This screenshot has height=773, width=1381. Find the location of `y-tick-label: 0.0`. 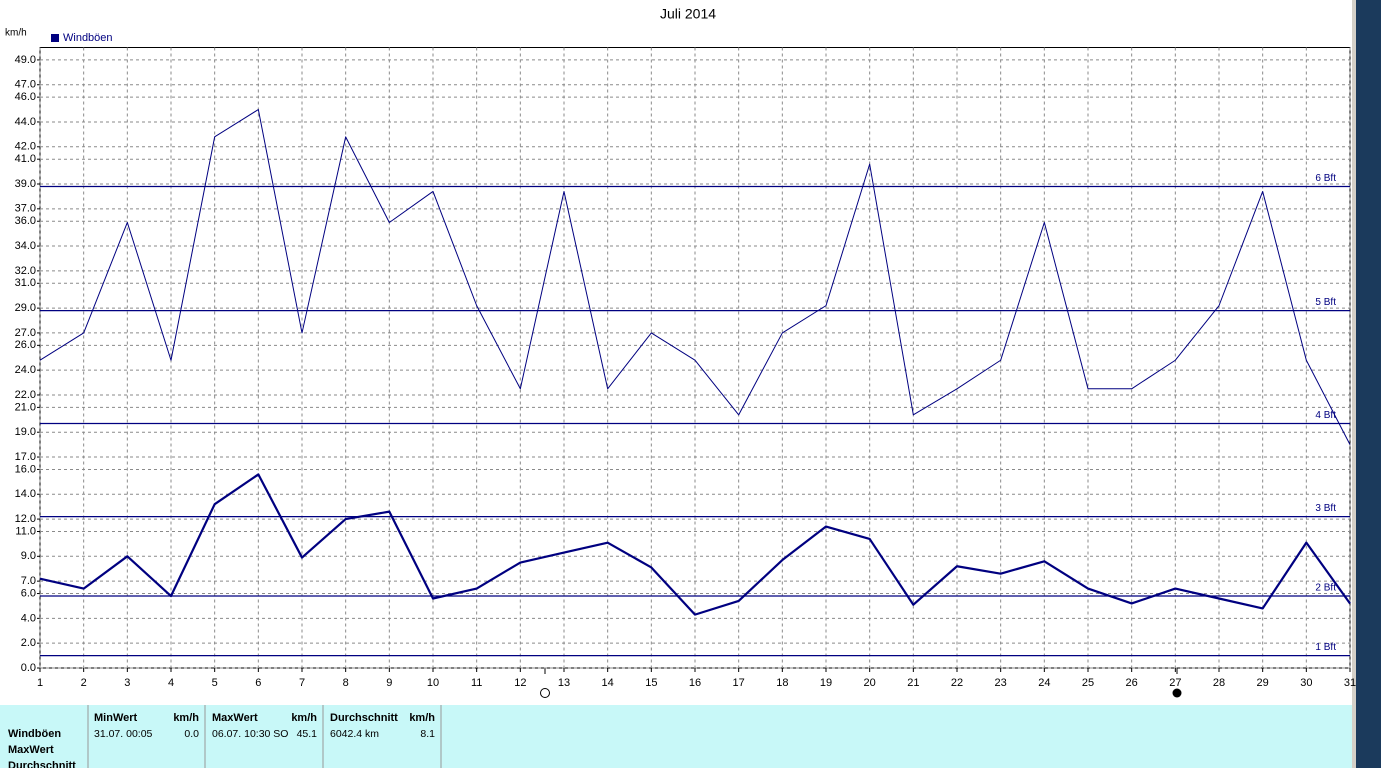

y-tick-label: 0.0 is located at coordinates (28, 668).